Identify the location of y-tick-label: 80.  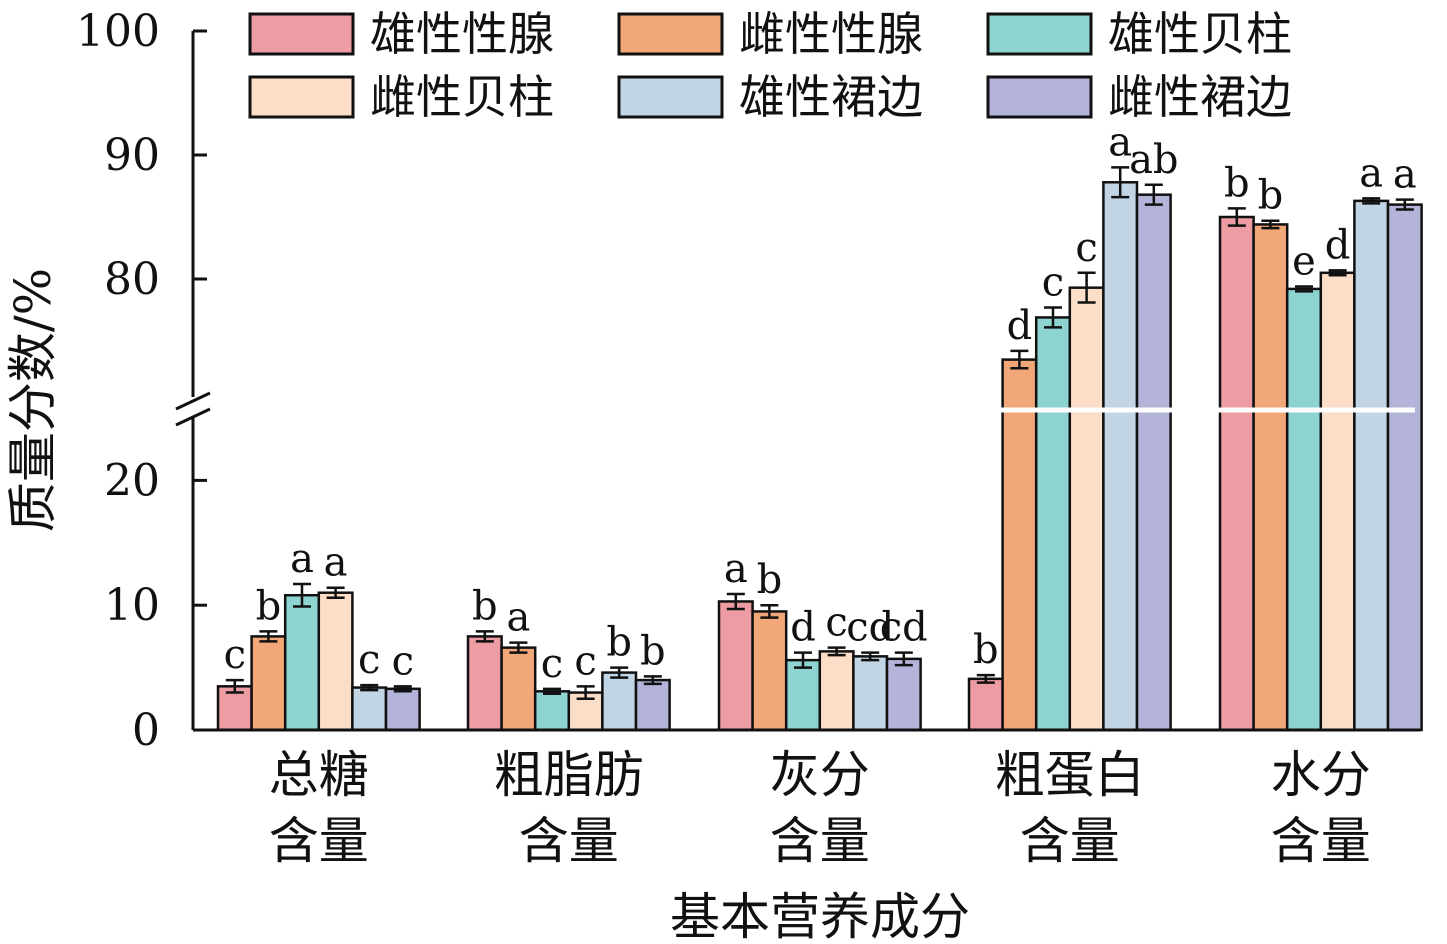
(132, 279).